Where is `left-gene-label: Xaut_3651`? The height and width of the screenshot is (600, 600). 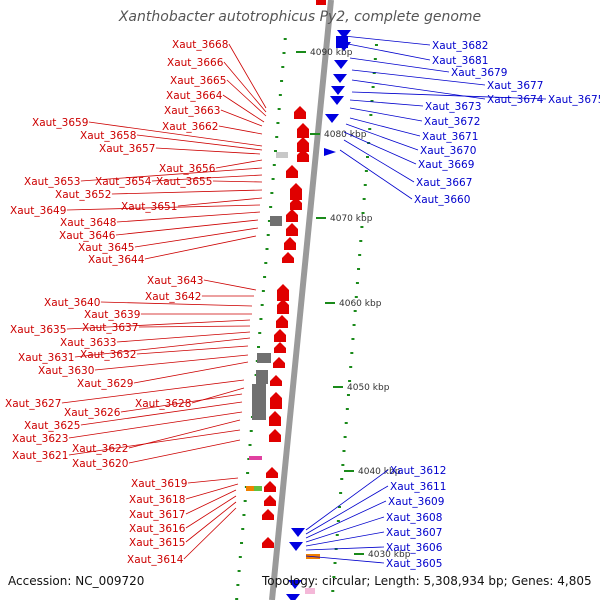 left-gene-label: Xaut_3651 is located at coordinates (149, 207).